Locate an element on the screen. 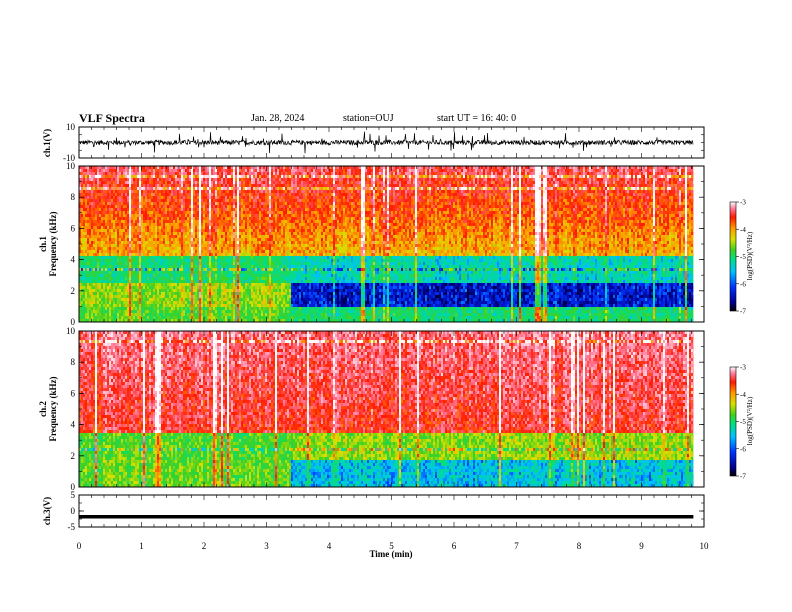 The height and width of the screenshot is (612, 792). ch2-ytick-label: 8 is located at coordinates (73, 362).